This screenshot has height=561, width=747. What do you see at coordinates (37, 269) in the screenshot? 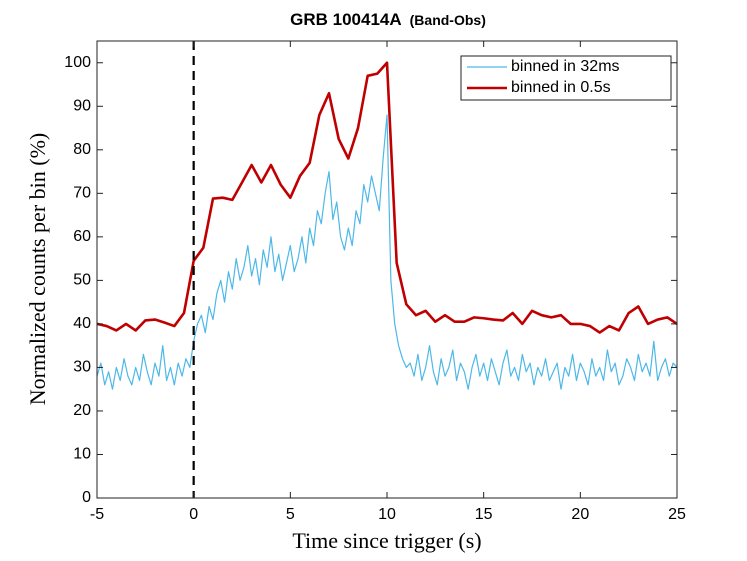
I see `y-axis-label: Normalized counts per bin (%)` at bounding box center [37, 269].